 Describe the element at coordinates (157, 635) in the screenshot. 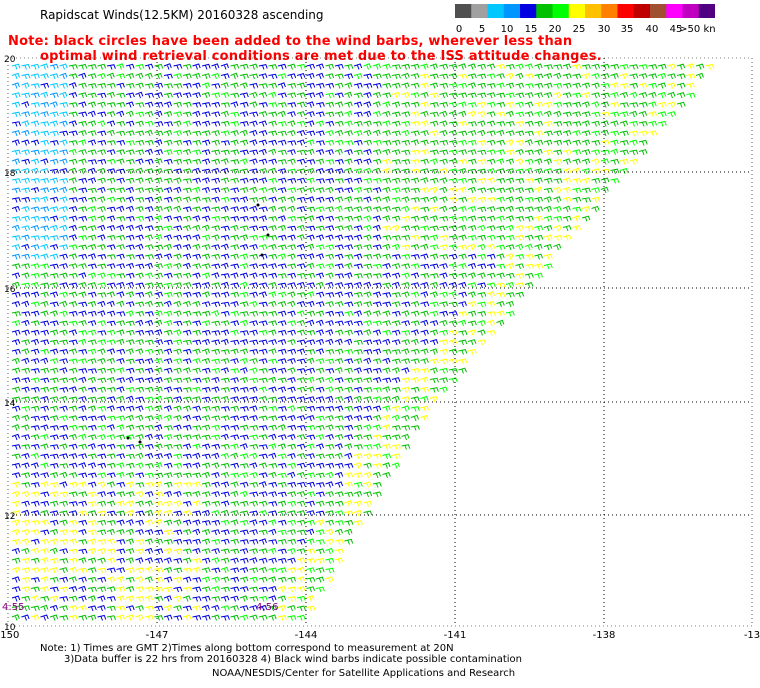

I see `x-tick-label: -147` at that location.